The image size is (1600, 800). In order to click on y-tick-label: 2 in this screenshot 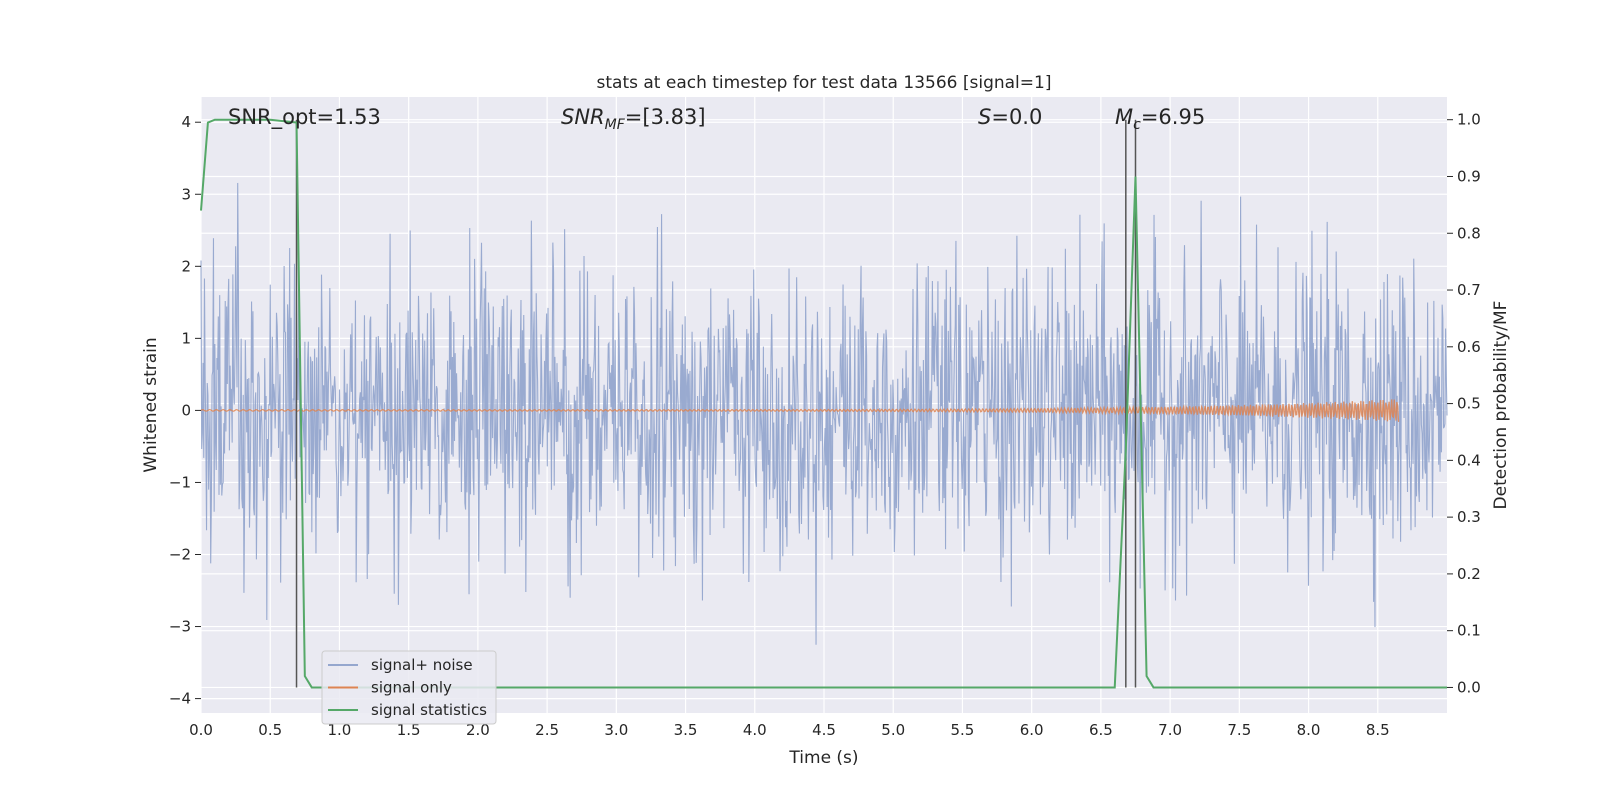, I will do `click(186, 266)`.